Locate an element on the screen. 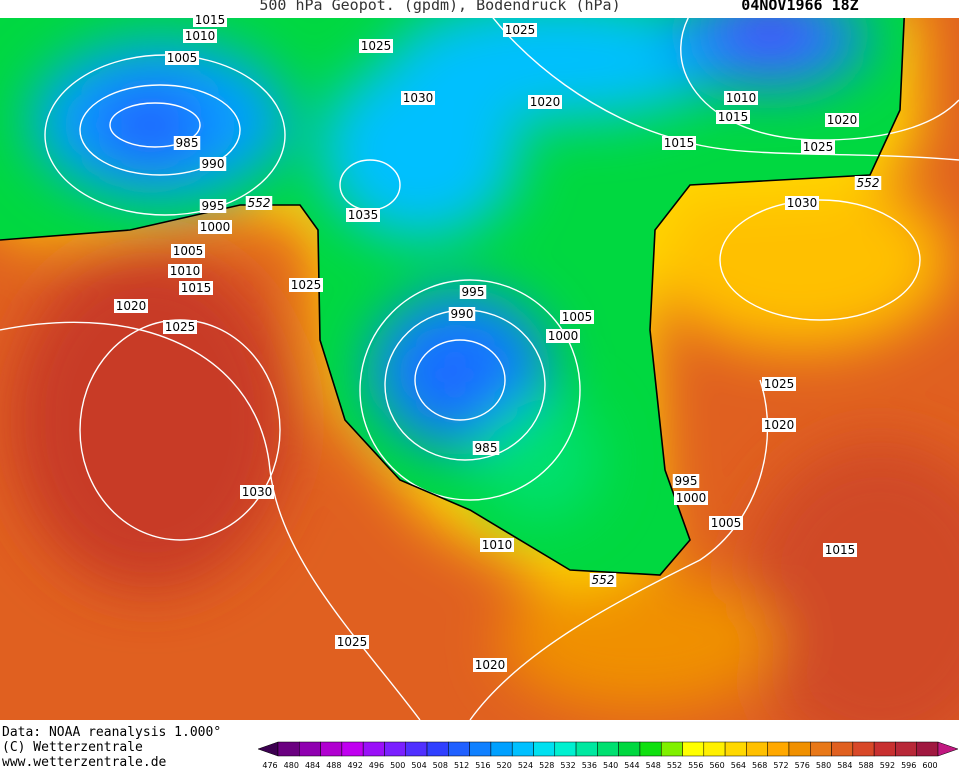 This screenshot has width=959, height=770. colorbar-label: 568 is located at coordinates (759, 765).